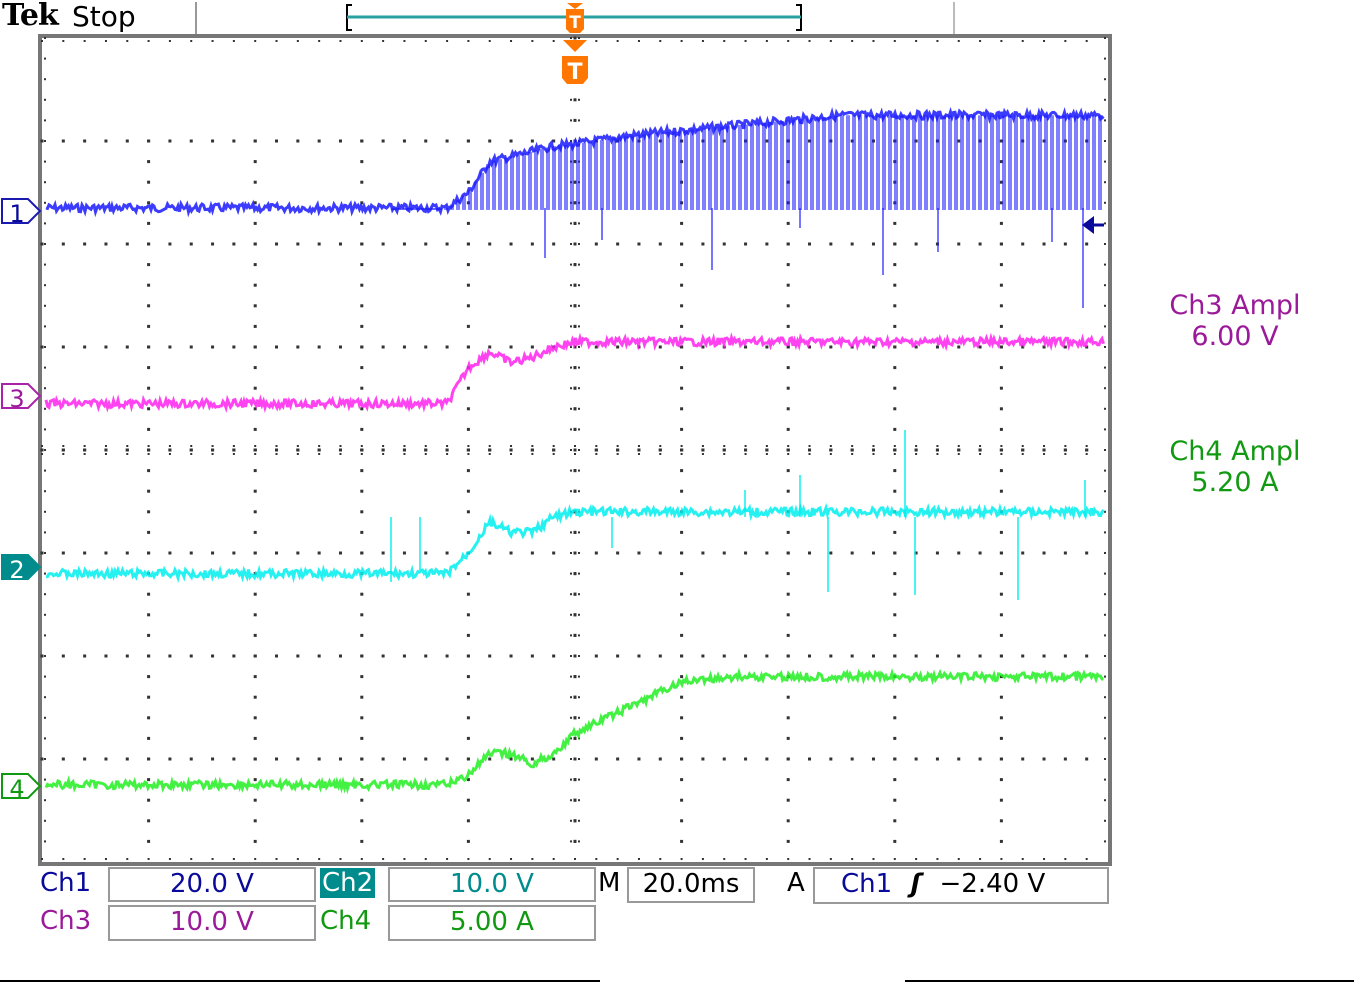  What do you see at coordinates (691, 885) in the screenshot?
I see `timebase-value: 20.0ms` at bounding box center [691, 885].